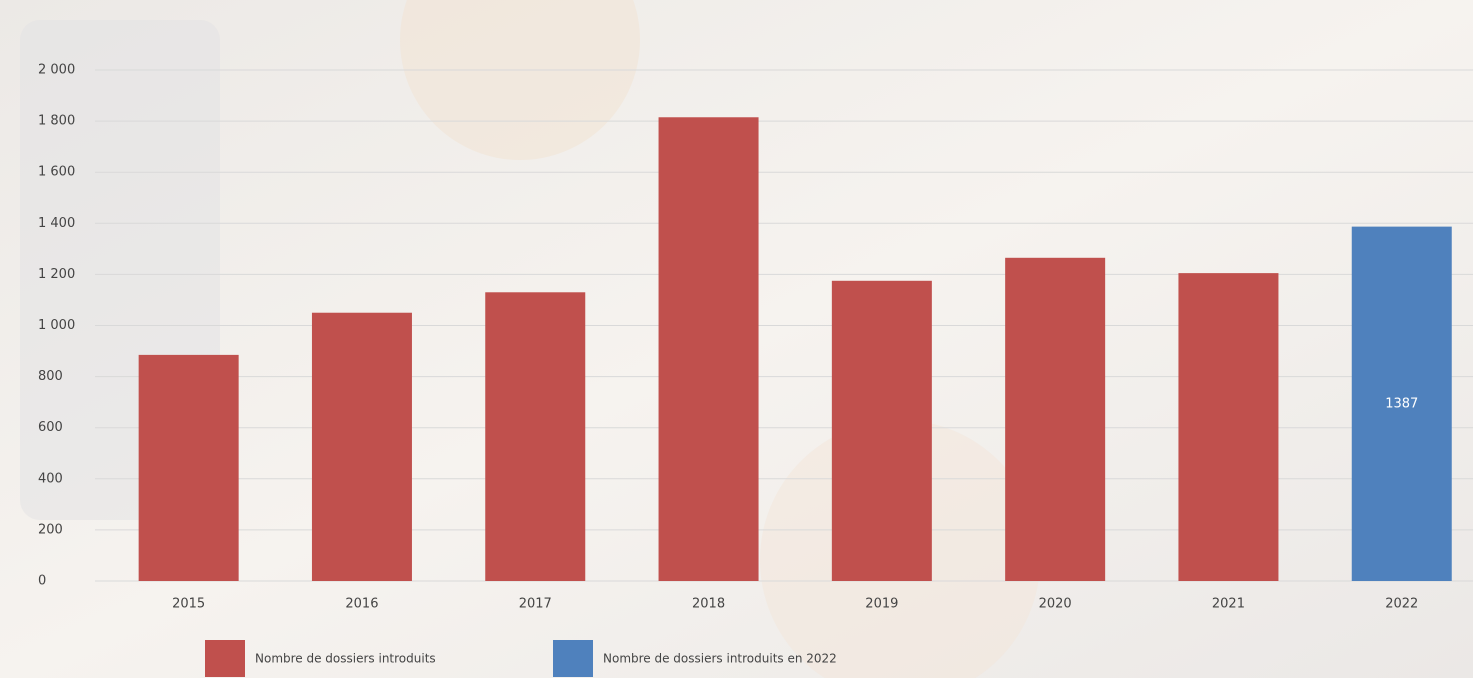  What do you see at coordinates (535, 604) in the screenshot?
I see `x-tick-label: 2017` at bounding box center [535, 604].